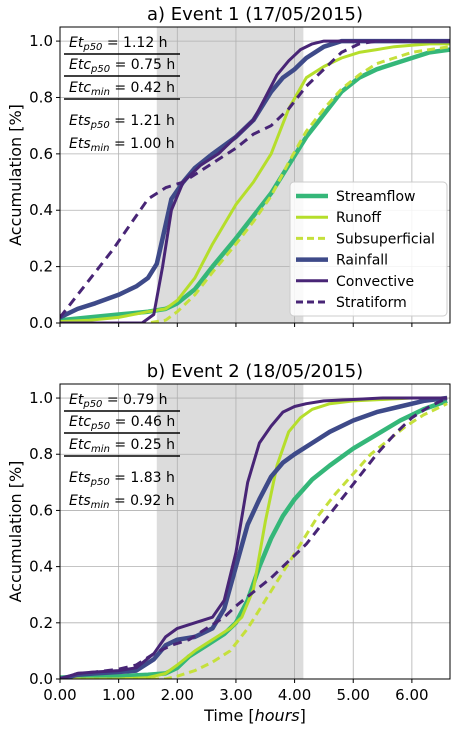 The width and height of the screenshot is (460, 730). What do you see at coordinates (353, 695) in the screenshot?
I see `x-tick-label: 5.00` at bounding box center [353, 695].